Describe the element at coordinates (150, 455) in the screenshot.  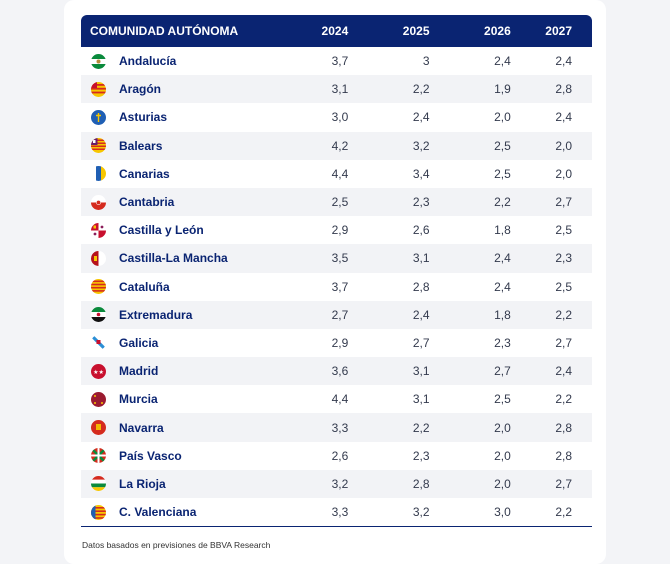
I see `region-name: País Vasco` at that location.